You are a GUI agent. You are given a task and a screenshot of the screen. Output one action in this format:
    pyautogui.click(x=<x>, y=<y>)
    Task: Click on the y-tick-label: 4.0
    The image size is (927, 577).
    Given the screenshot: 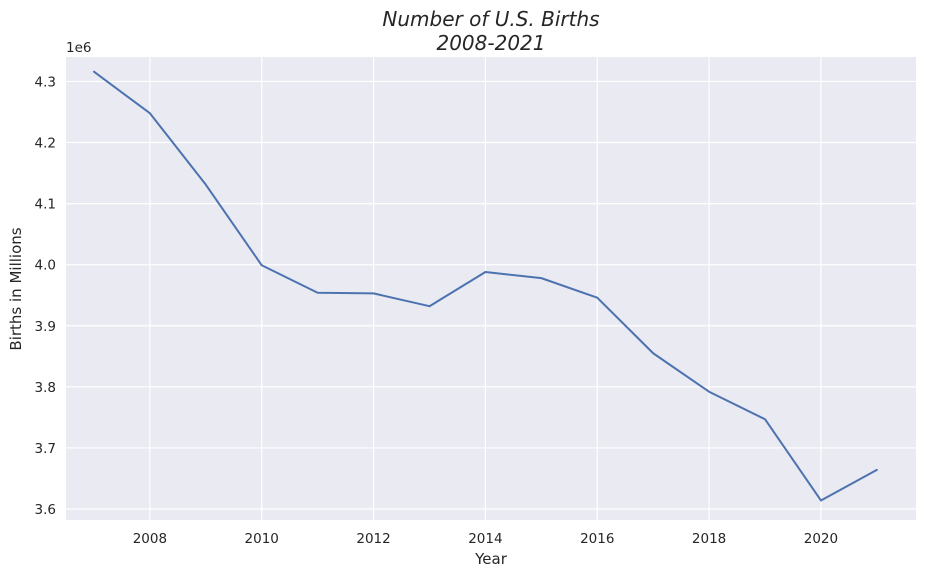 What is the action you would take?
    pyautogui.click(x=45, y=266)
    